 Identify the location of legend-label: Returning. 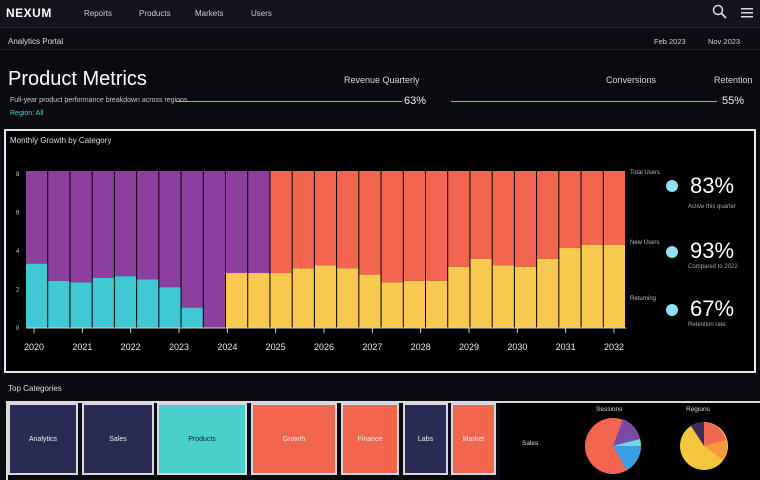
(643, 299).